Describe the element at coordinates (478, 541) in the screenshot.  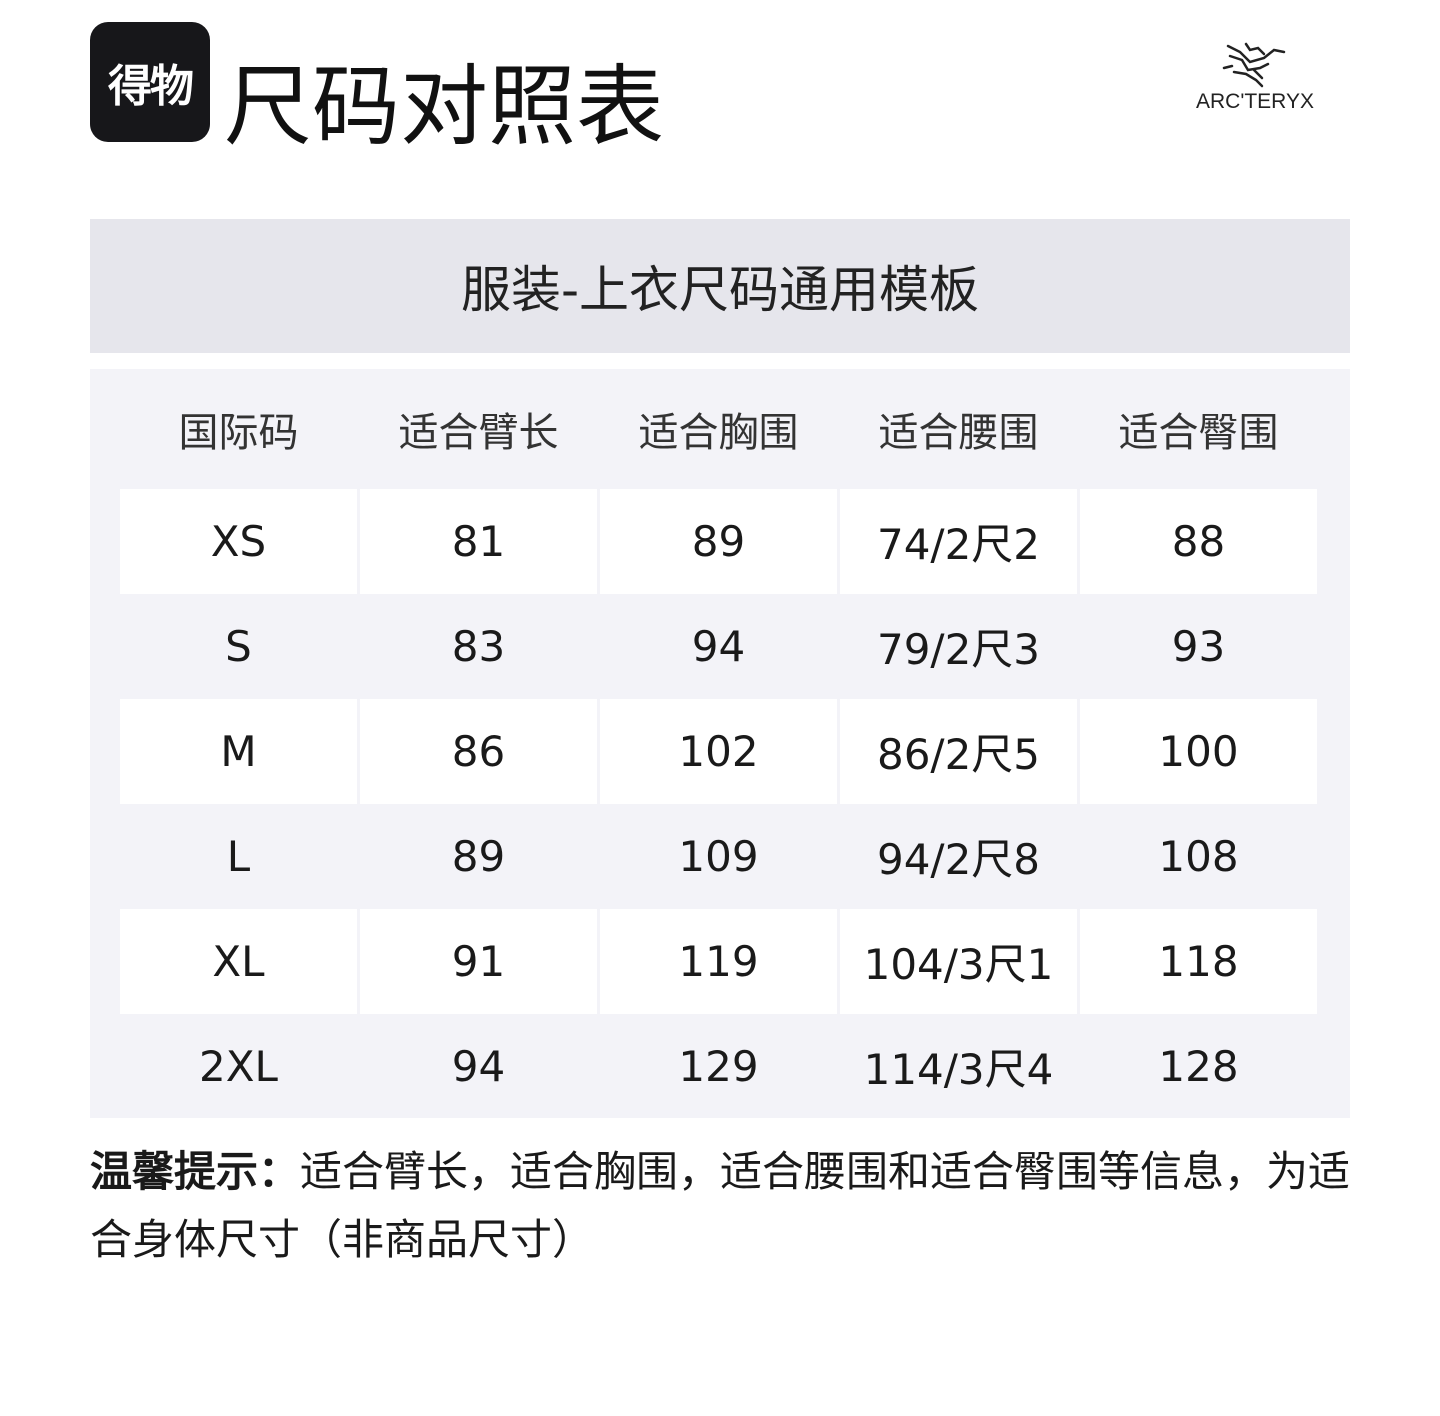
I see `table-cell: 81` at that location.